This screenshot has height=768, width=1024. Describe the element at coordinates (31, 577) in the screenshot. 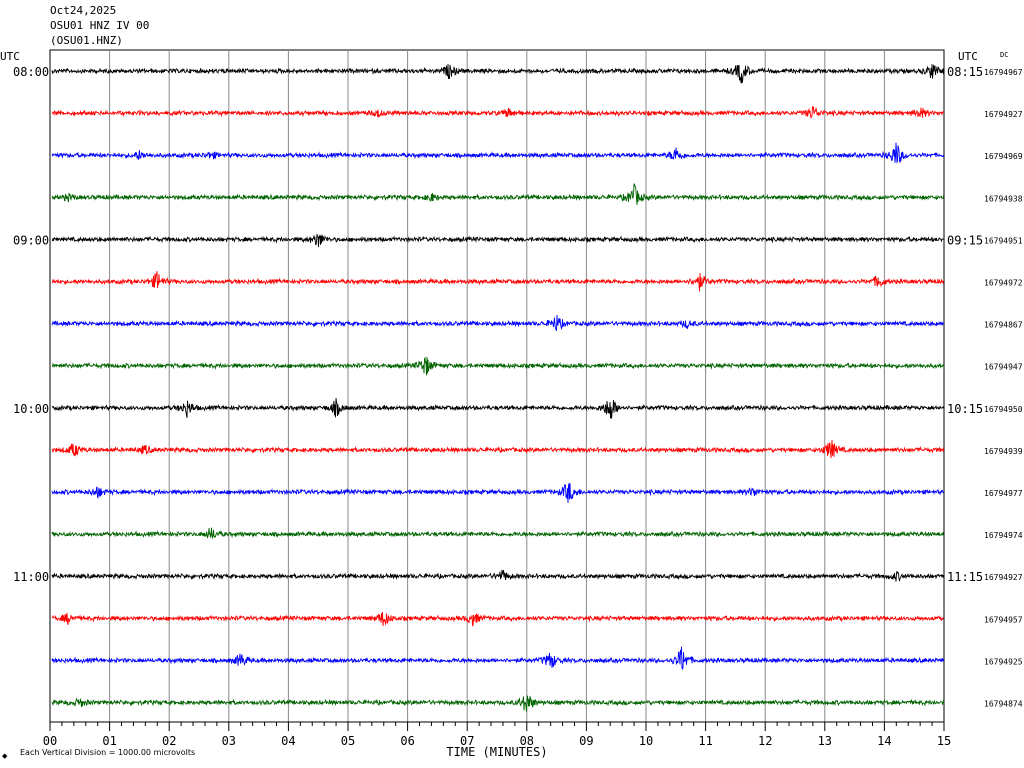

I see `left-time-label: 11:00` at that location.